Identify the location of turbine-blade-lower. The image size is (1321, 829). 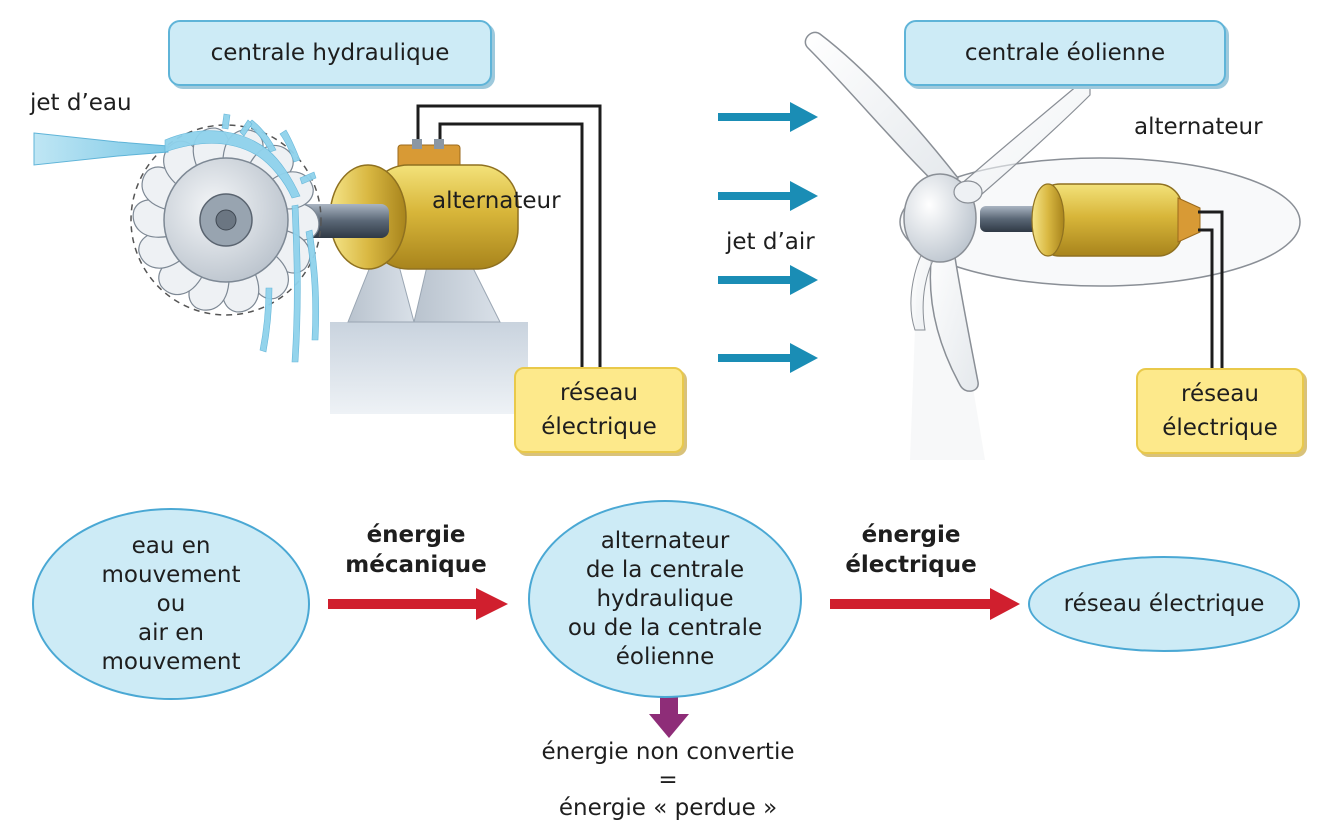
(925, 285).